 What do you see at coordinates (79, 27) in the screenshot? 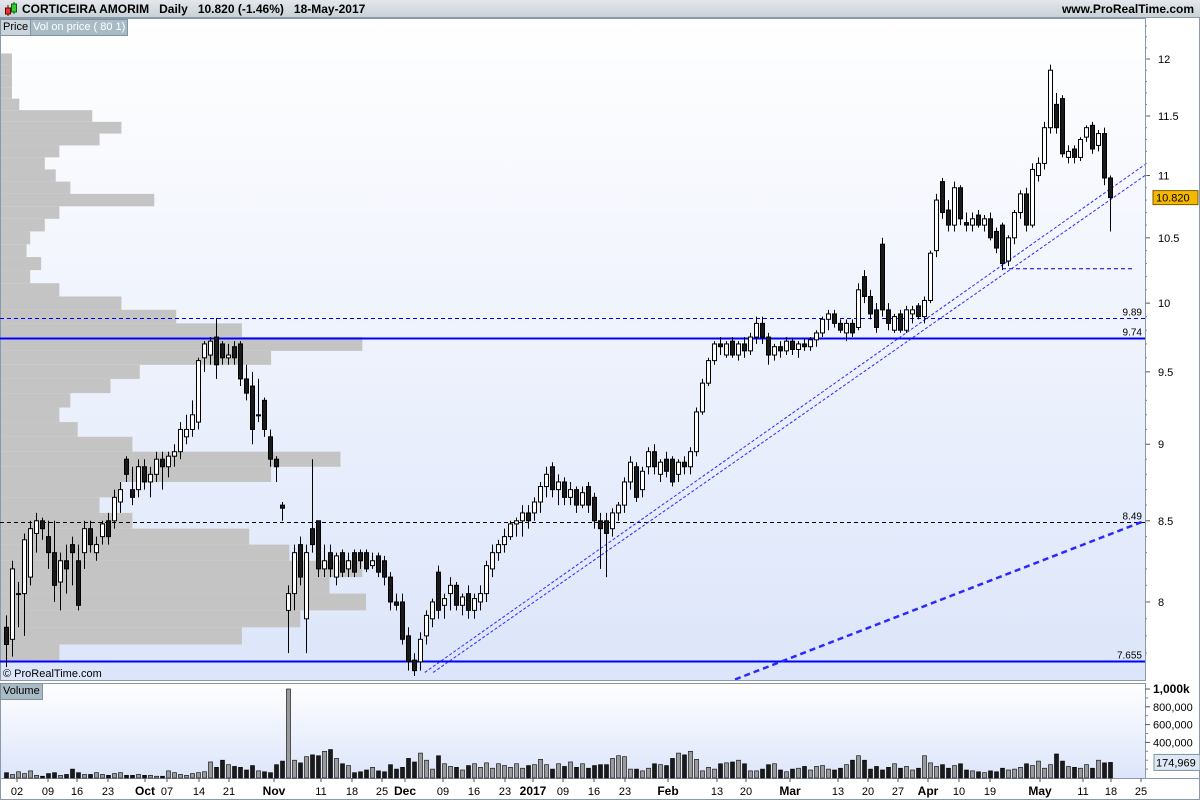
I see `tab-vol-on-price: Vol on price ( 80 1)` at bounding box center [79, 27].